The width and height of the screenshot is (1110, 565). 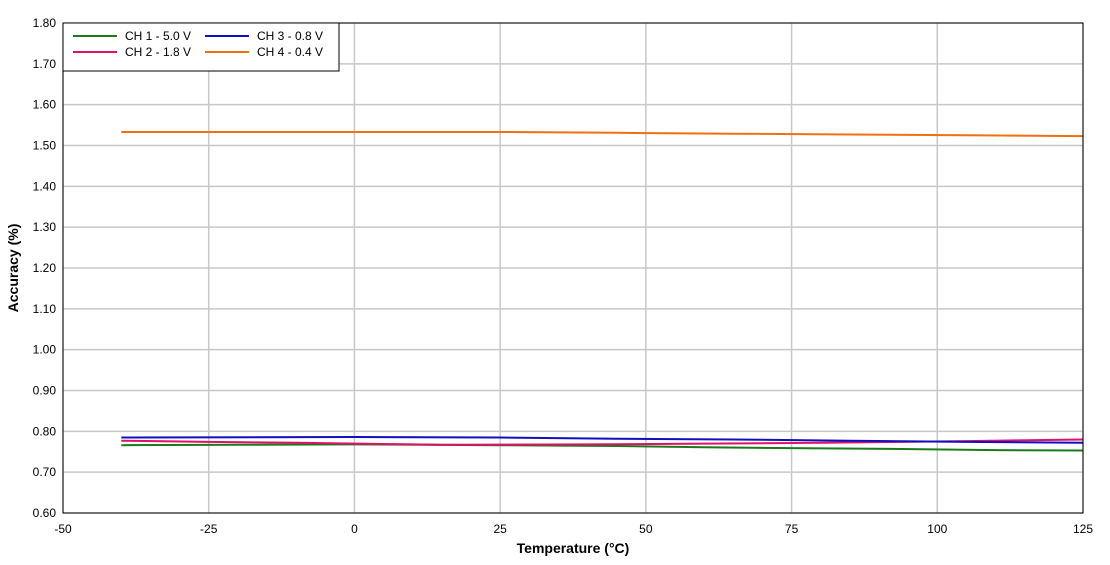 I want to click on x-tick-label: 25, so click(x=500, y=529).